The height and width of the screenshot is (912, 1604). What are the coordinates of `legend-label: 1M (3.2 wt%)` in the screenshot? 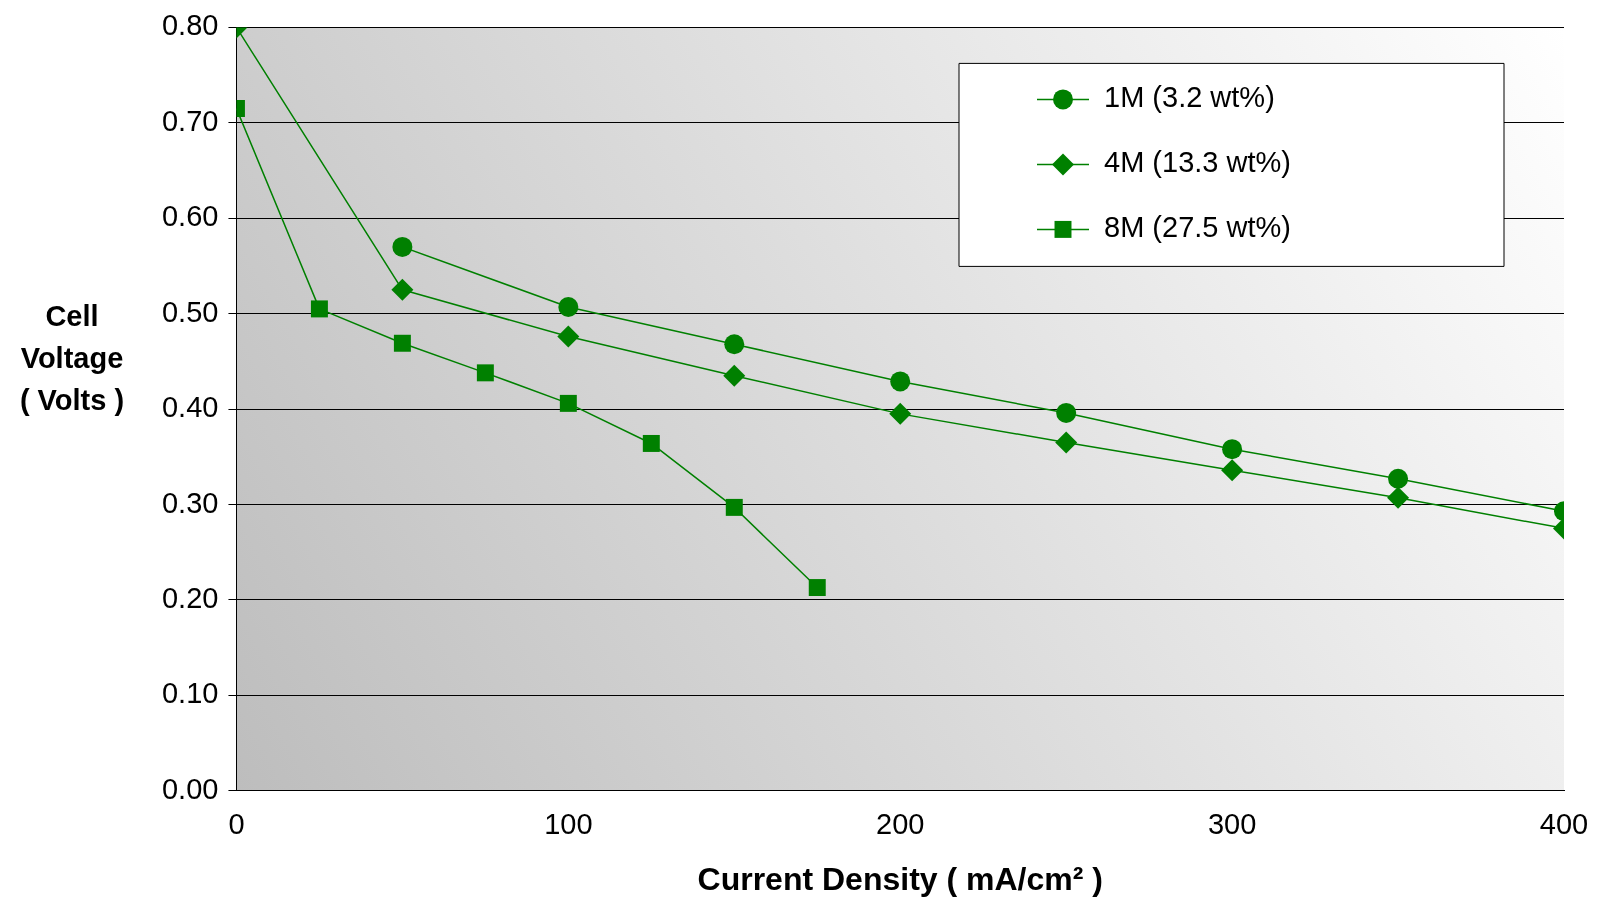 It's located at (1189, 97).